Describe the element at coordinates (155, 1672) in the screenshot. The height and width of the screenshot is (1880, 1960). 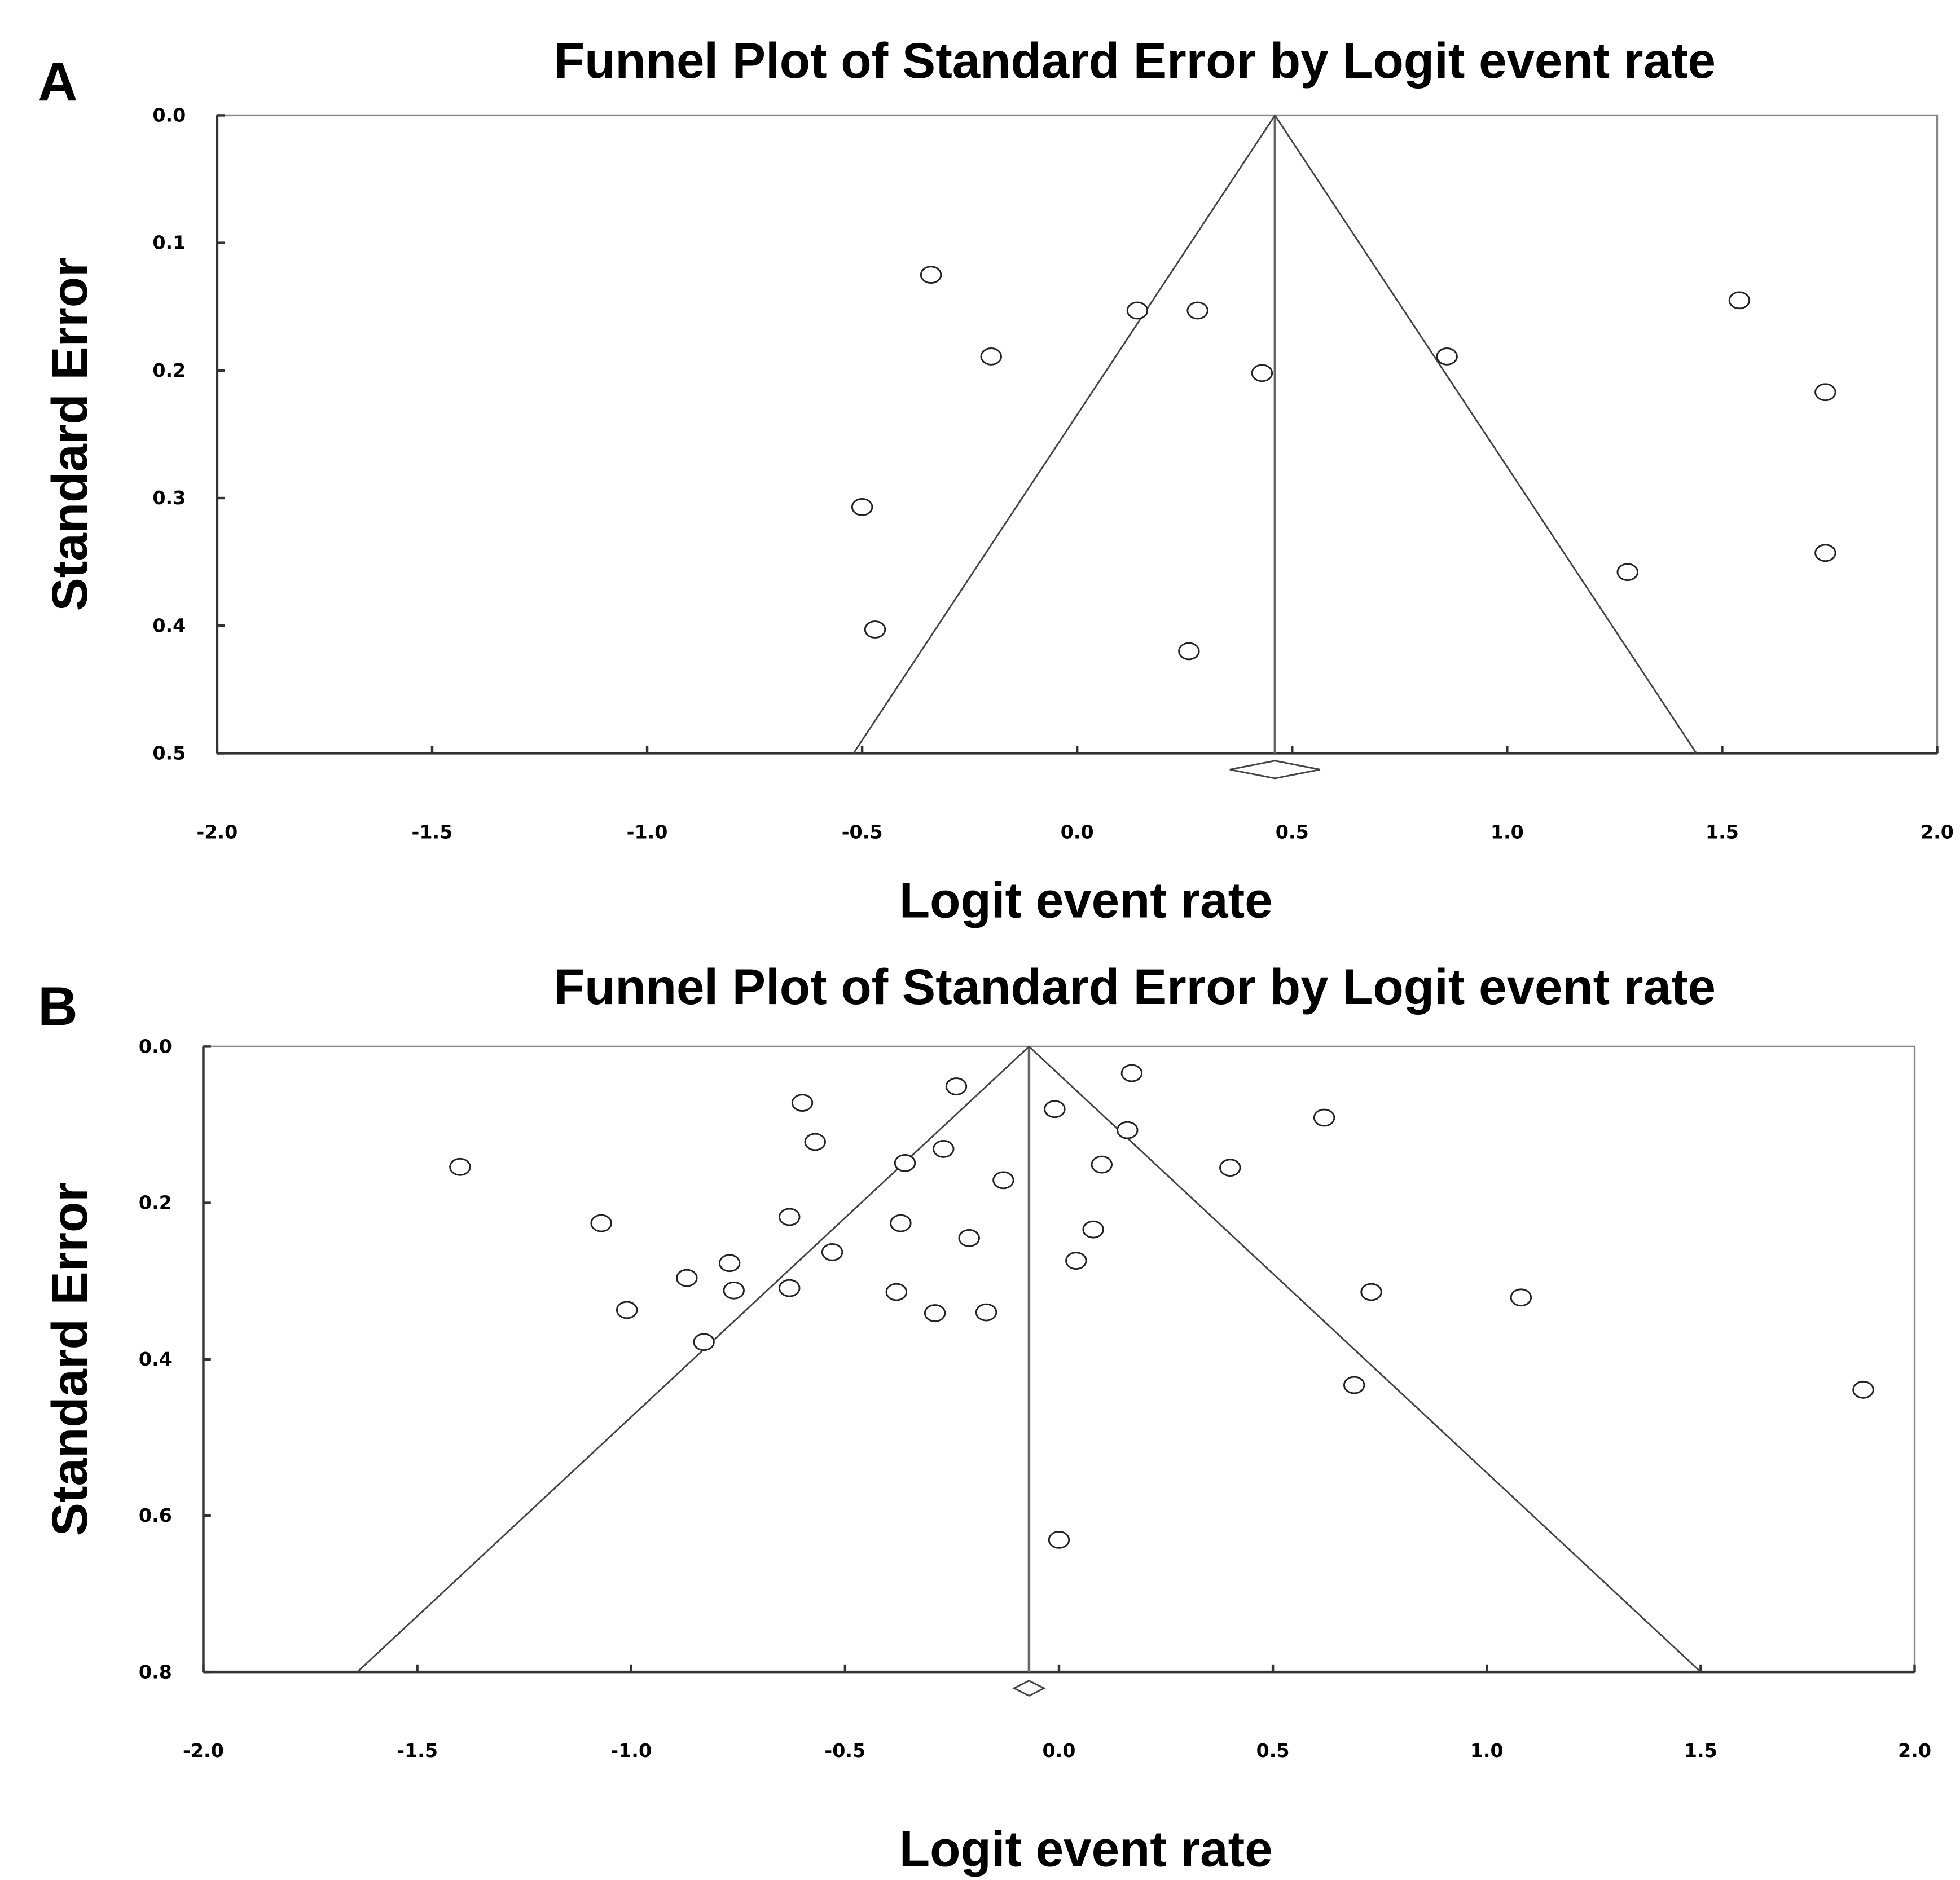
I see `y-tick-label: 0.8` at that location.